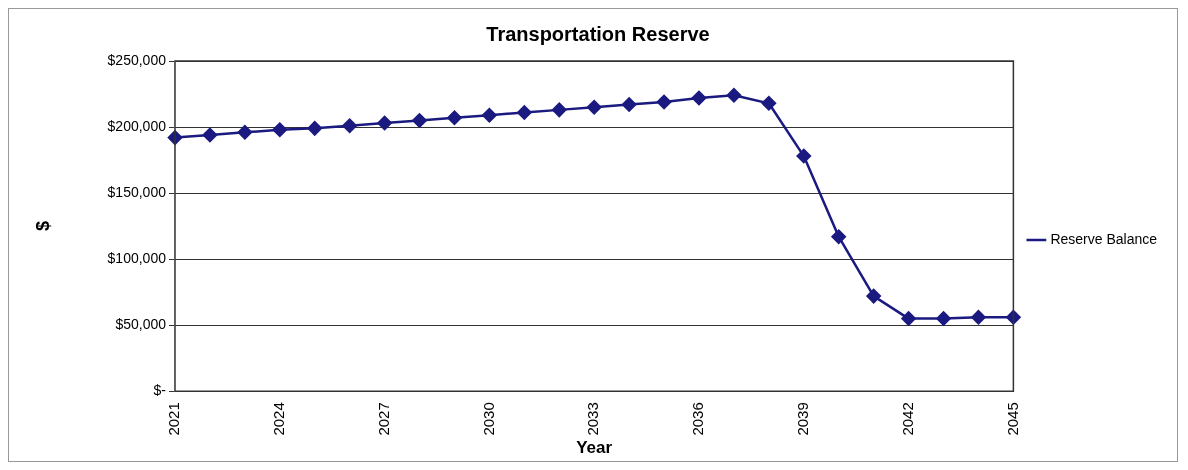  Describe the element at coordinates (698, 419) in the screenshot. I see `x-tick-label: 2036` at that location.